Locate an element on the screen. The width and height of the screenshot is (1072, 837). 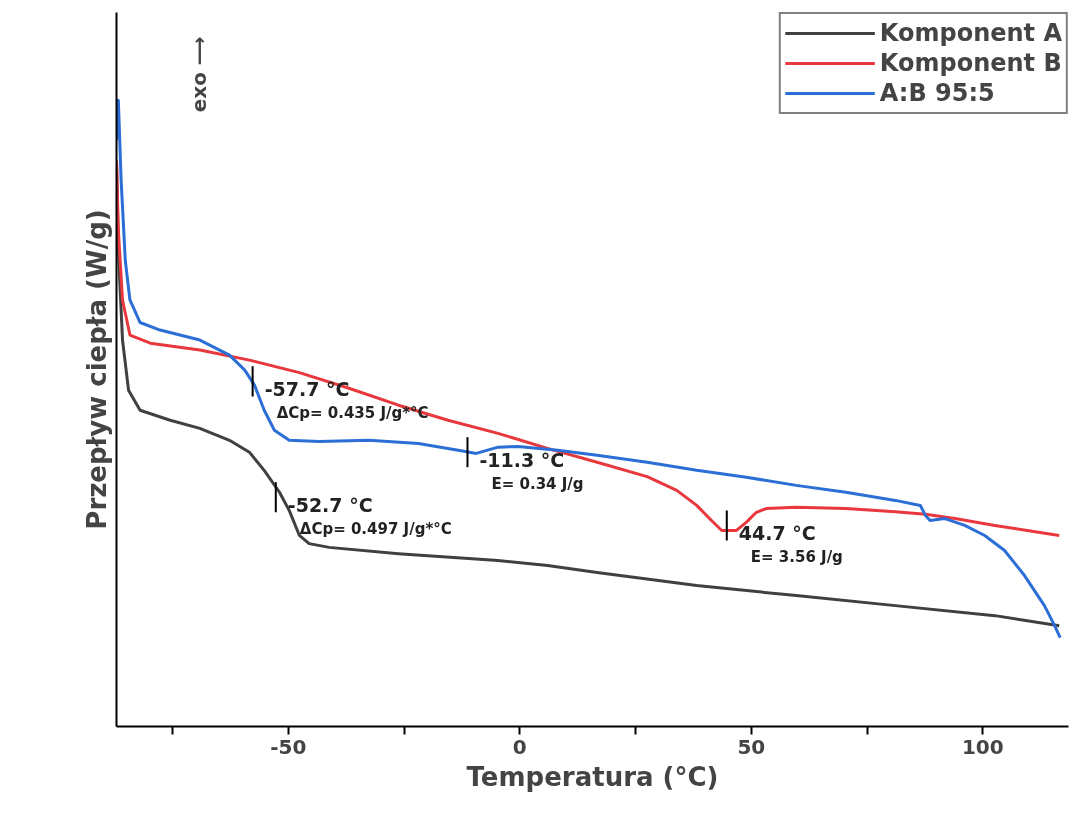
annotation: ΔCp= 0.497 J/g*°C is located at coordinates (375, 529).